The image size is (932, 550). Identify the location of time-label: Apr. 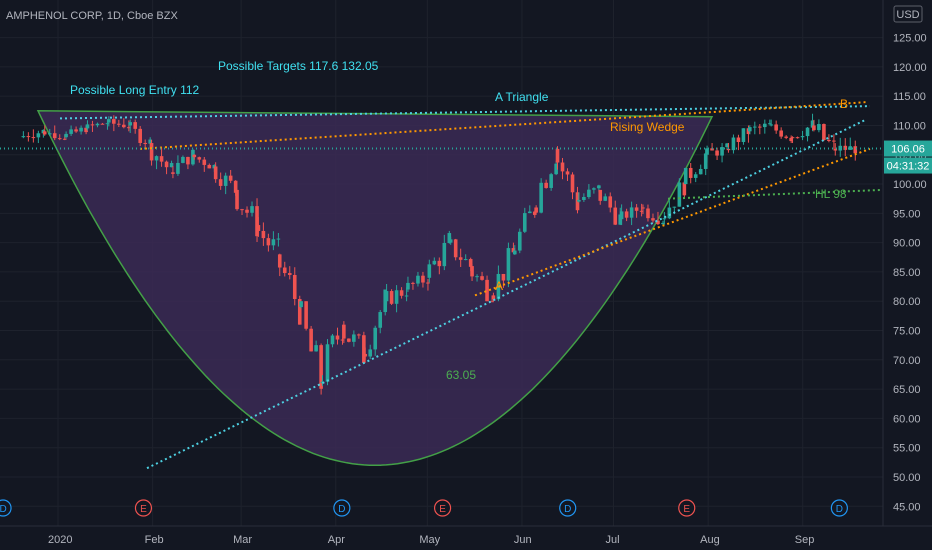
(336, 540).